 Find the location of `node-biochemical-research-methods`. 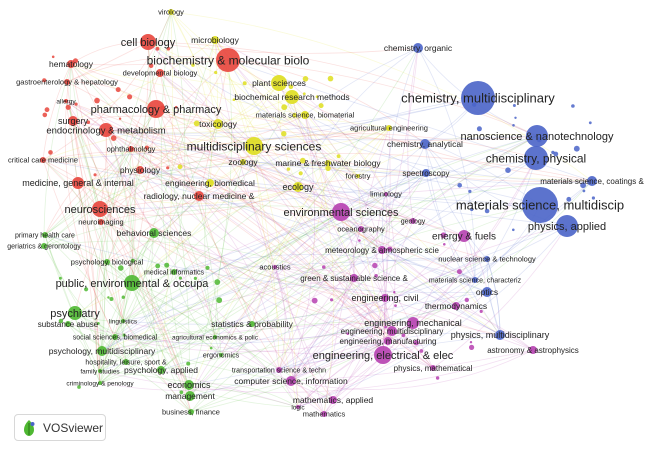

node-biochemical-research-methods is located at coordinates (292, 97).